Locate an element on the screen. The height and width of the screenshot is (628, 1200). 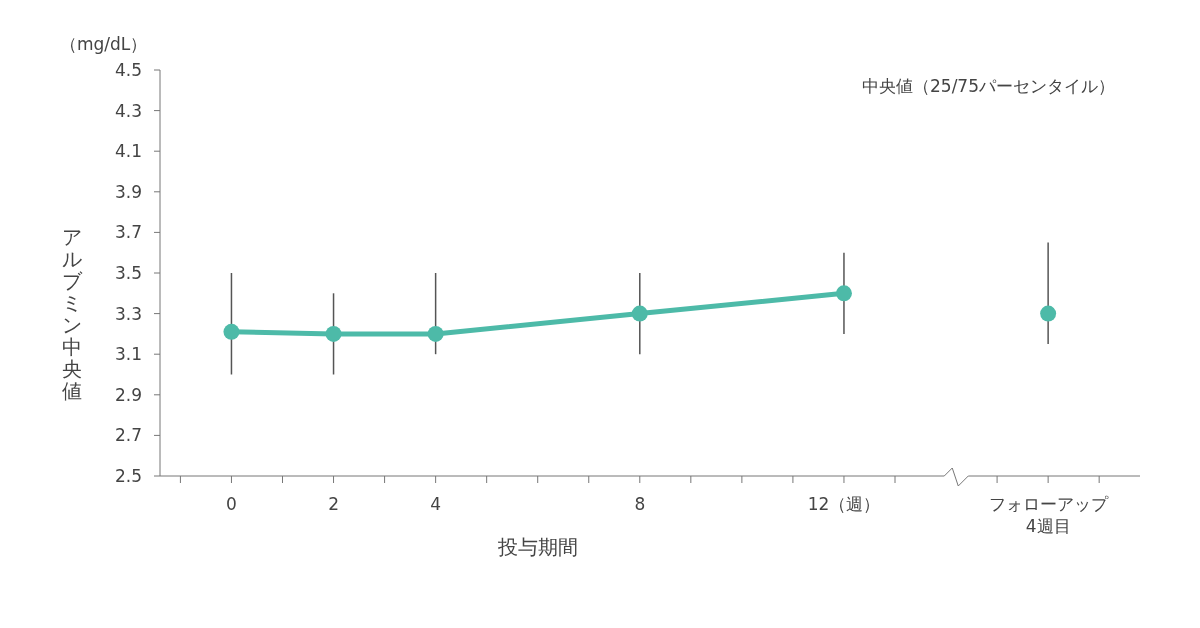
y-tick-label: 3.5 is located at coordinates (128, 273).